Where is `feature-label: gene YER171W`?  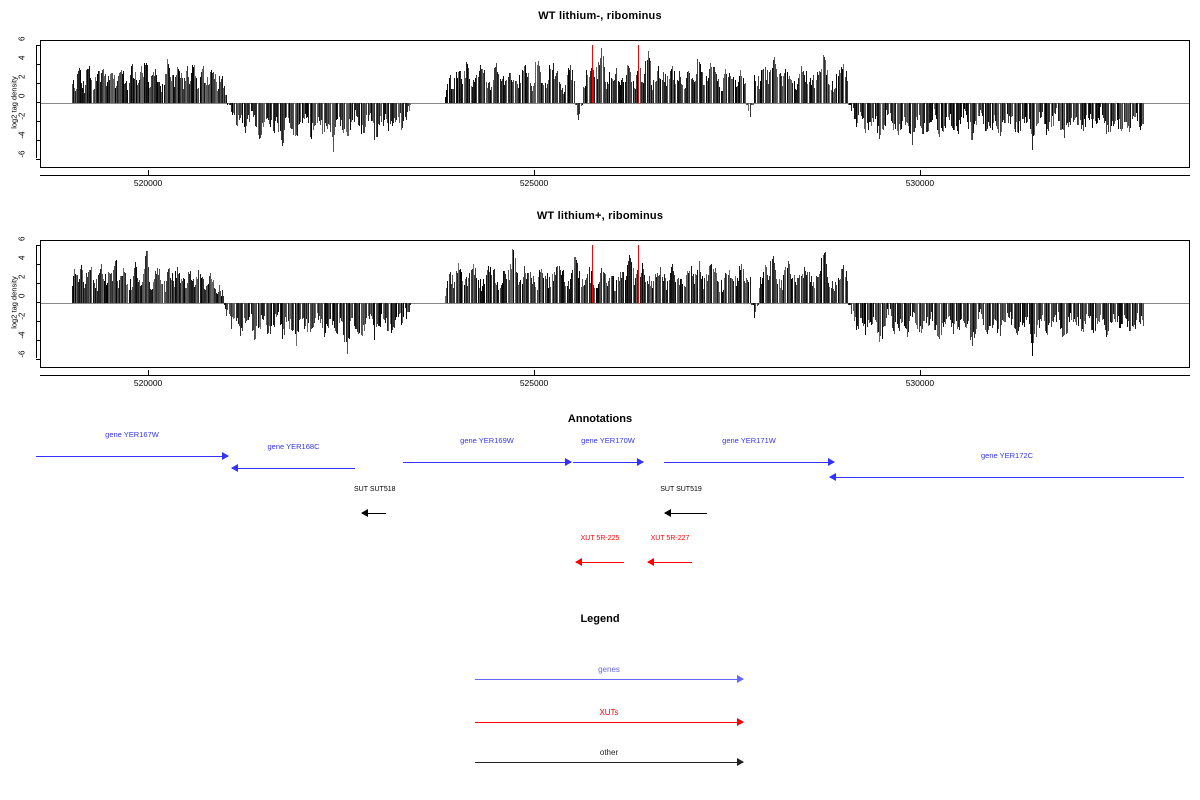 feature-label: gene YER171W is located at coordinates (749, 440).